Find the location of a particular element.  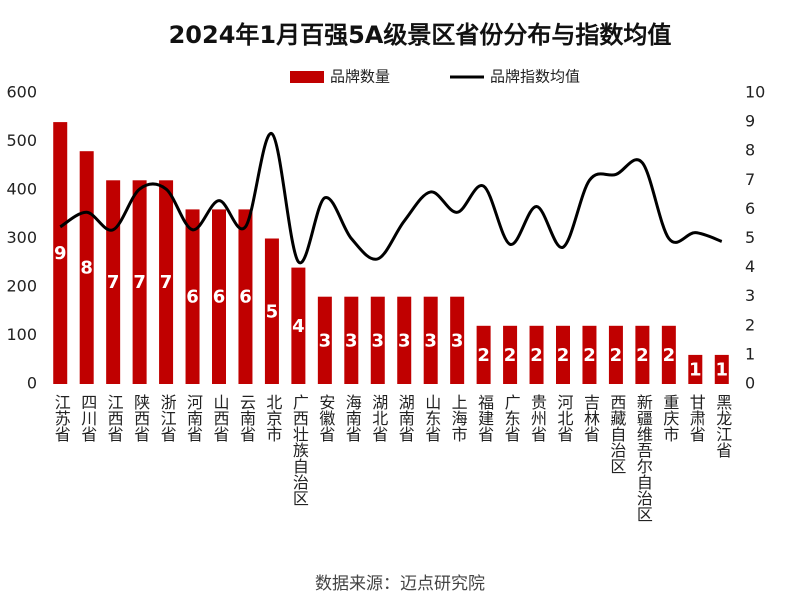

y2-tick-label: 5 is located at coordinates (750, 237).